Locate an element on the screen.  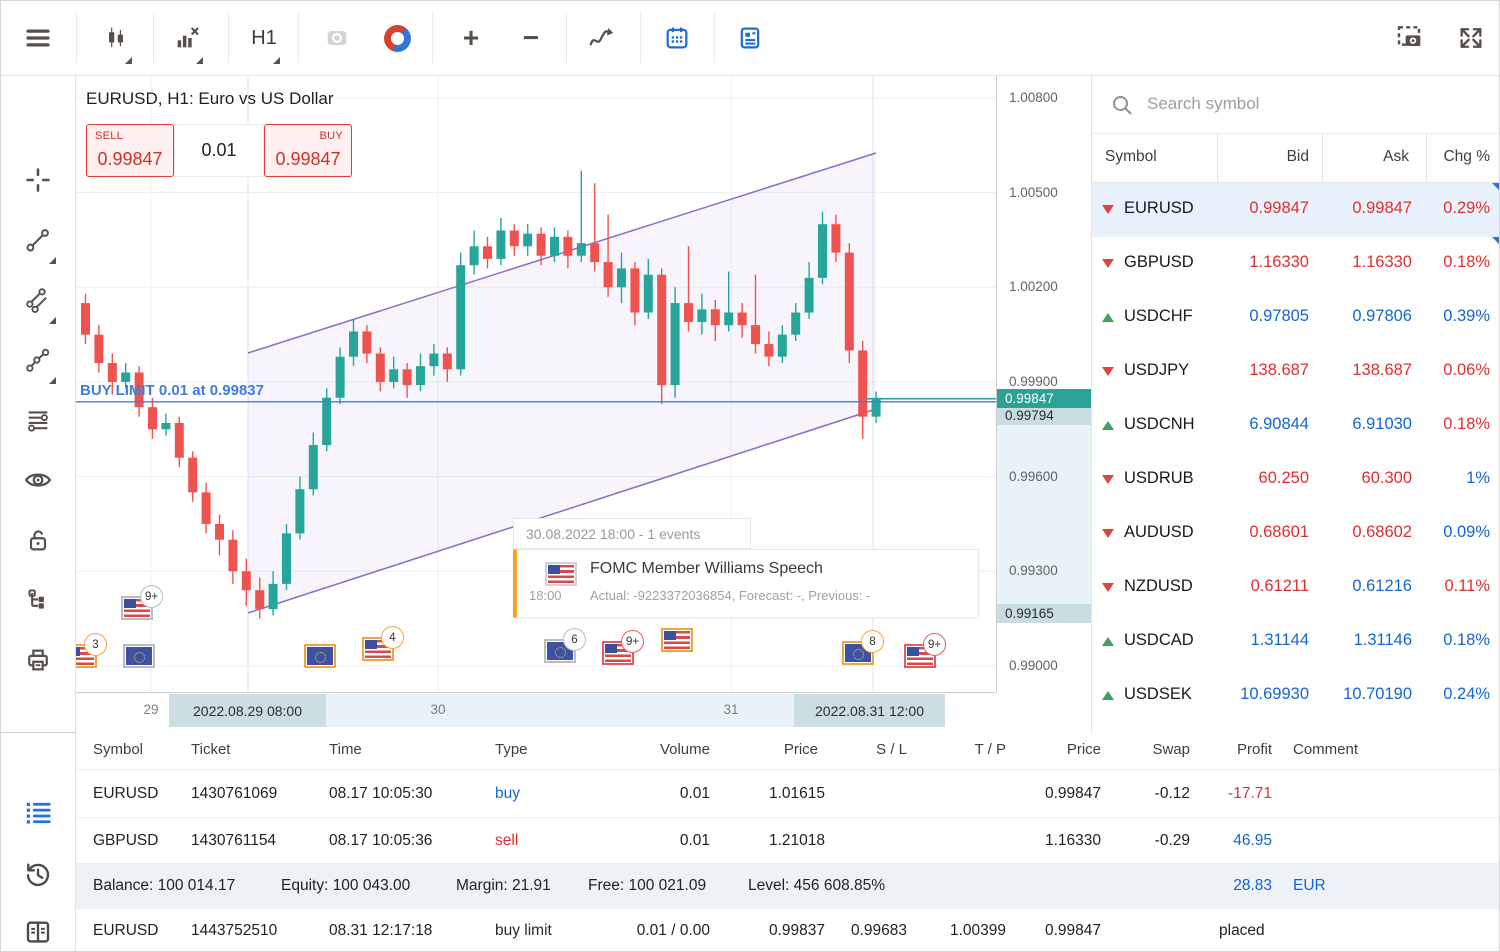
levels-tool-icon is located at coordinates (38, 420).